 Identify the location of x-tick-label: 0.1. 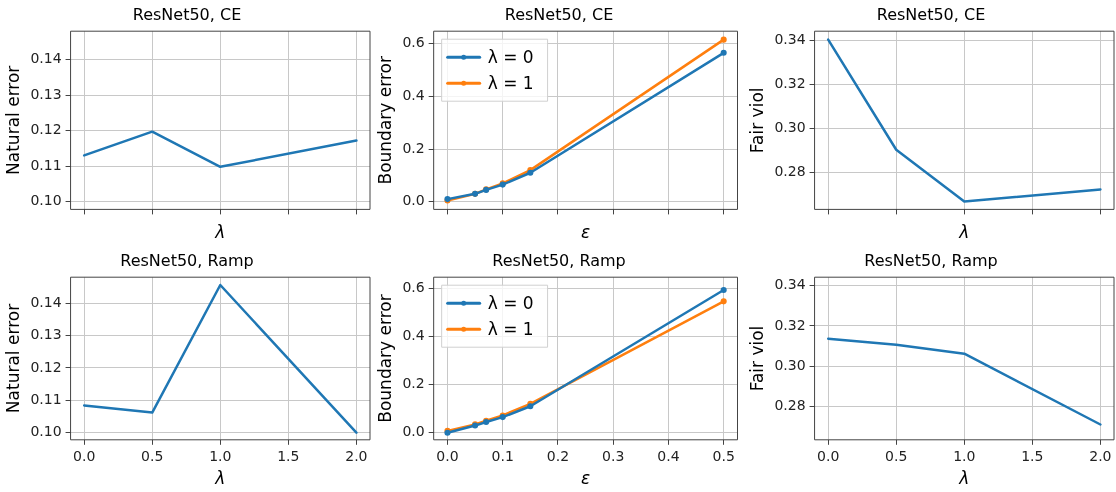
(502, 455).